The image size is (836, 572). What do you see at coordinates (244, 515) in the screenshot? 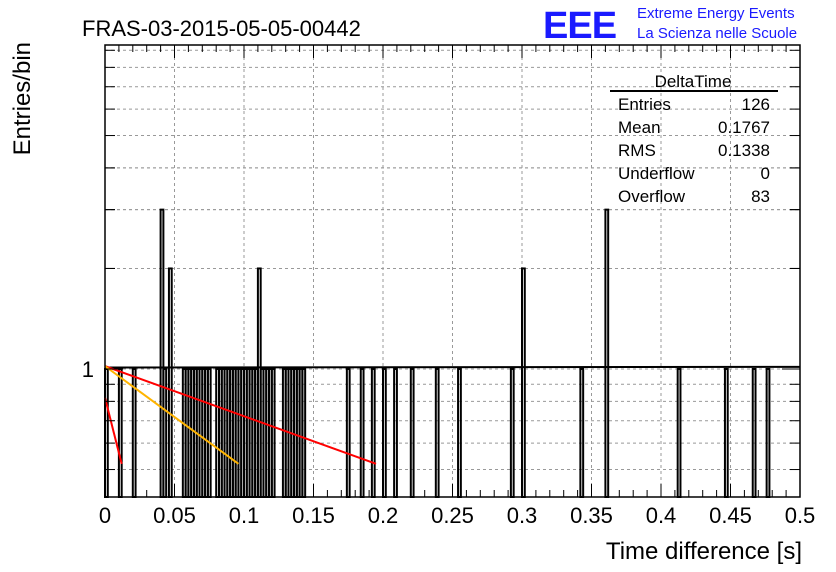
I see `x-tick-label: 0.1` at bounding box center [244, 515].